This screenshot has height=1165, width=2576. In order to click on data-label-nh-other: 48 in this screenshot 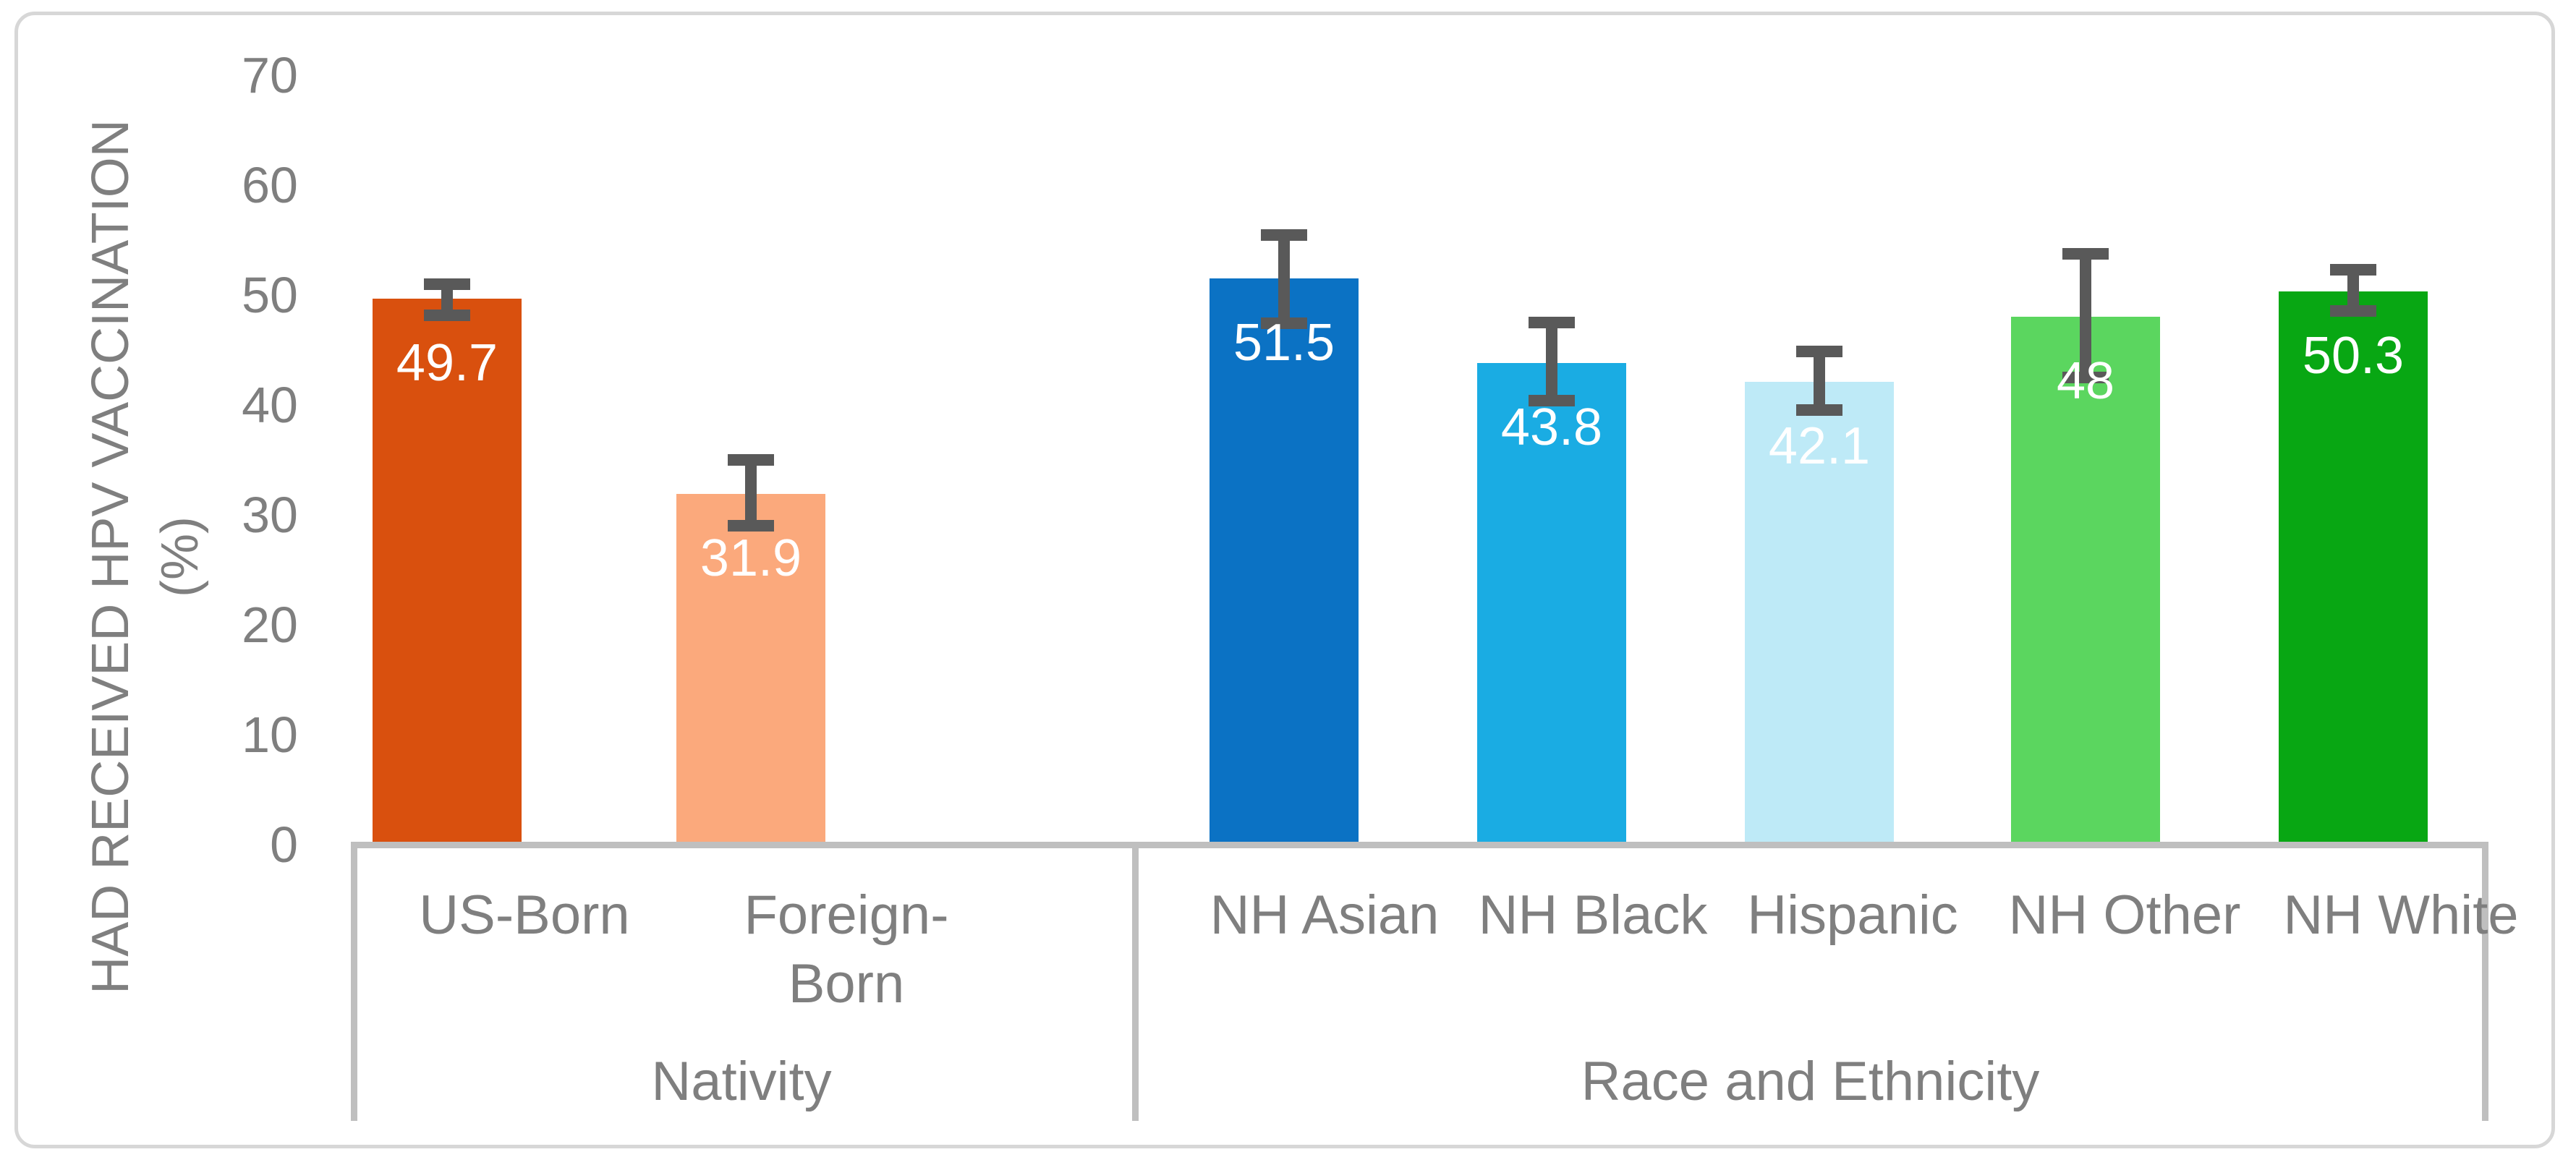, I will do `click(2085, 381)`.